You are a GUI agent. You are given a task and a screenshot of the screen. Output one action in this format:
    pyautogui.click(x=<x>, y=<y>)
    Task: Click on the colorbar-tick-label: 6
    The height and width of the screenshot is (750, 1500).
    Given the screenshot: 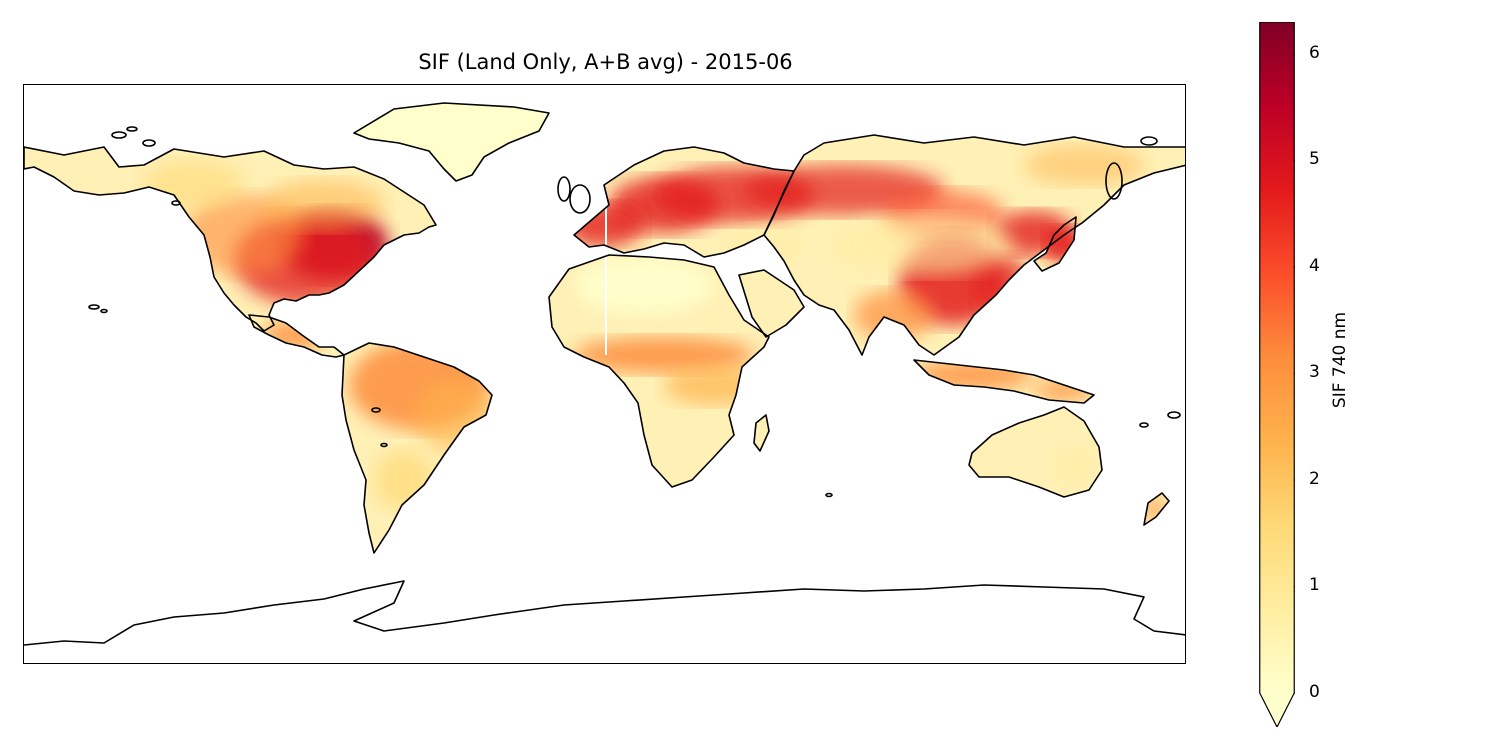 What is the action you would take?
    pyautogui.click(x=1314, y=52)
    